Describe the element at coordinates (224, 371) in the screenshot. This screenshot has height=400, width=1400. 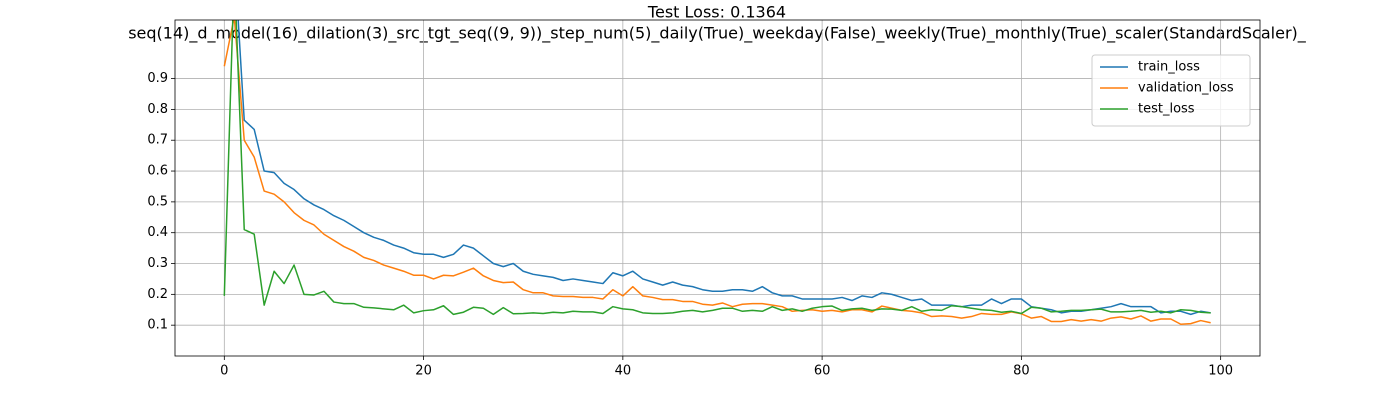
I see `x-tick-label: 0` at that location.